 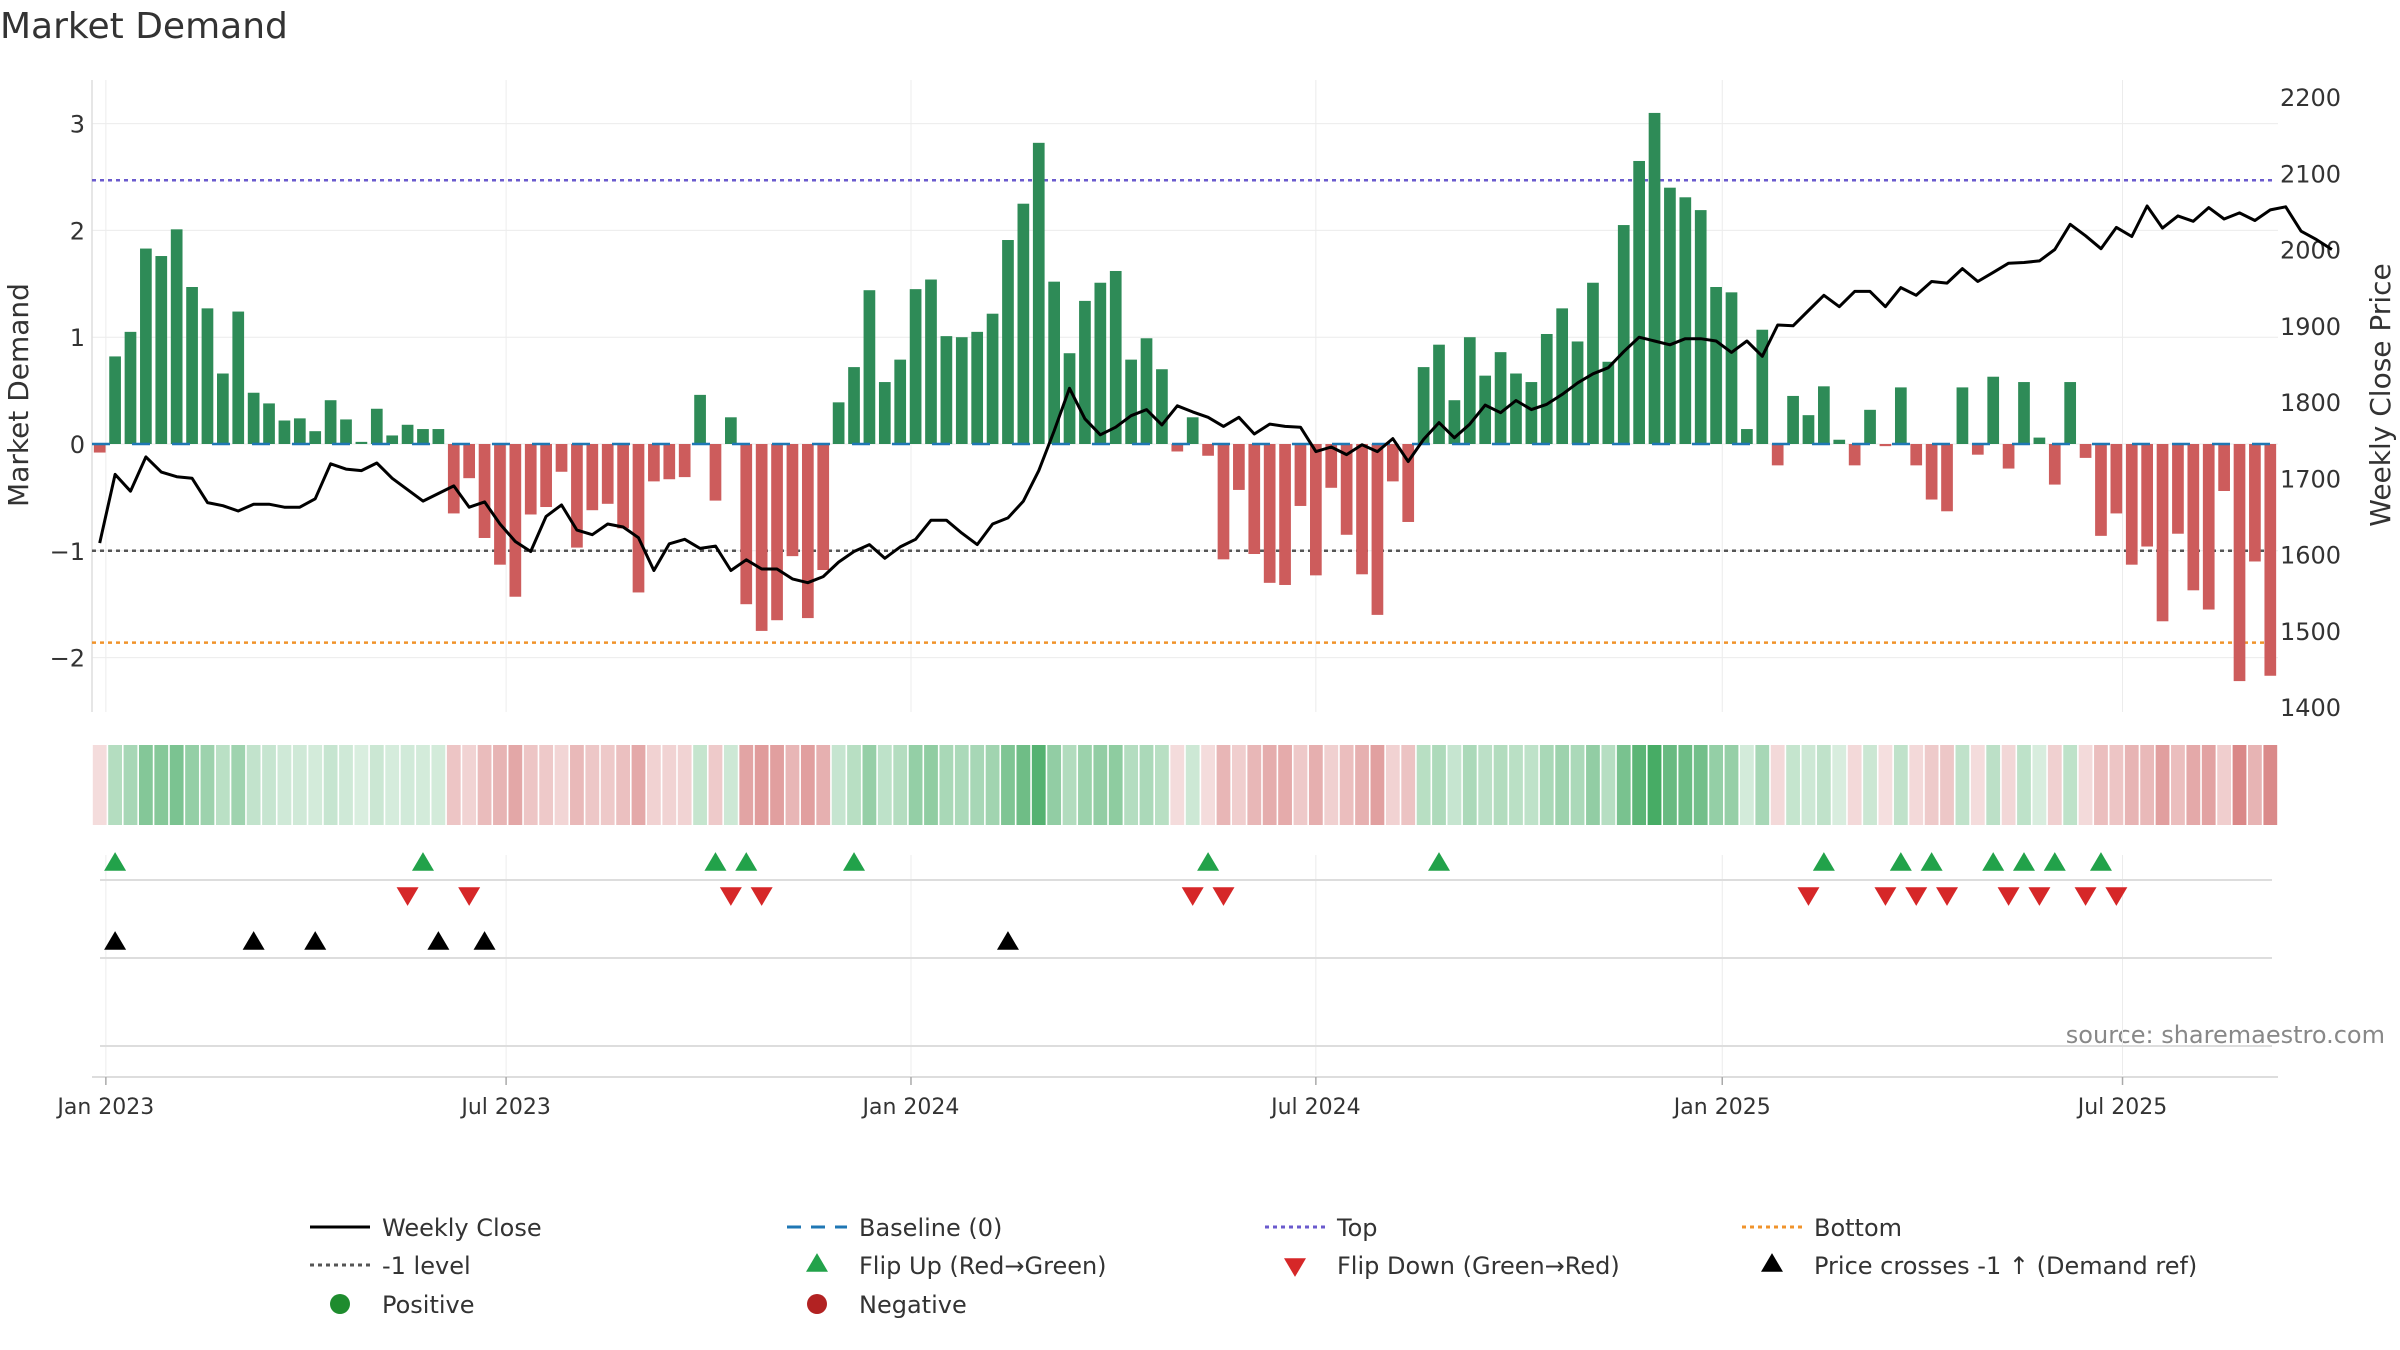 What do you see at coordinates (1858, 1228) in the screenshot?
I see `legend-label: Bottom` at bounding box center [1858, 1228].